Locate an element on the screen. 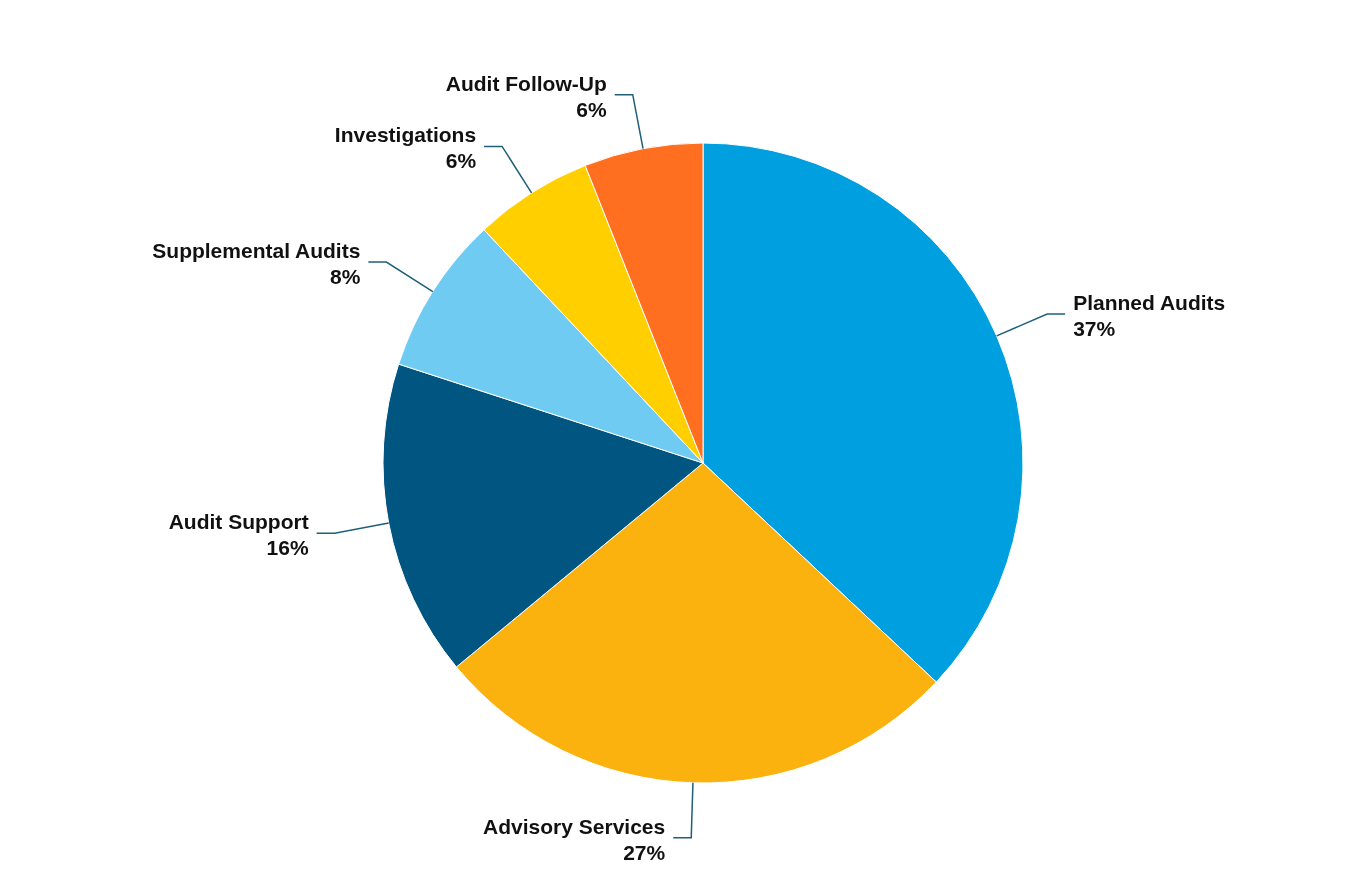 The width and height of the screenshot is (1371, 889). data-label: 27% is located at coordinates (644, 852).